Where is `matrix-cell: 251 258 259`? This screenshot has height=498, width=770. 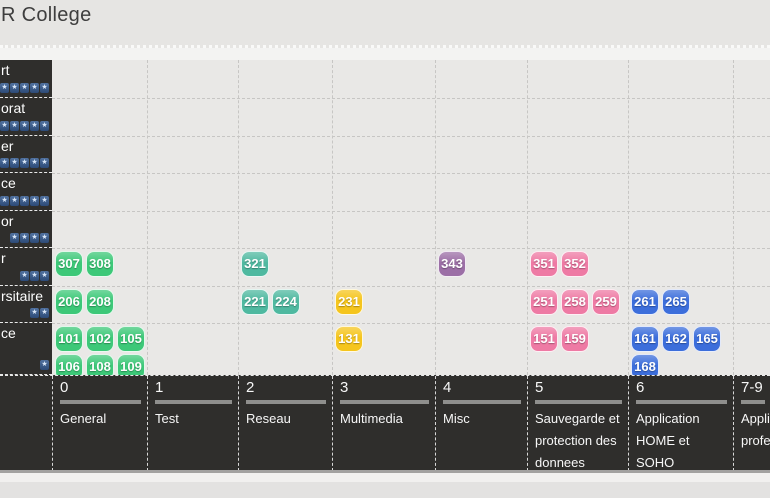 matrix-cell: 251 258 259 is located at coordinates (578, 302).